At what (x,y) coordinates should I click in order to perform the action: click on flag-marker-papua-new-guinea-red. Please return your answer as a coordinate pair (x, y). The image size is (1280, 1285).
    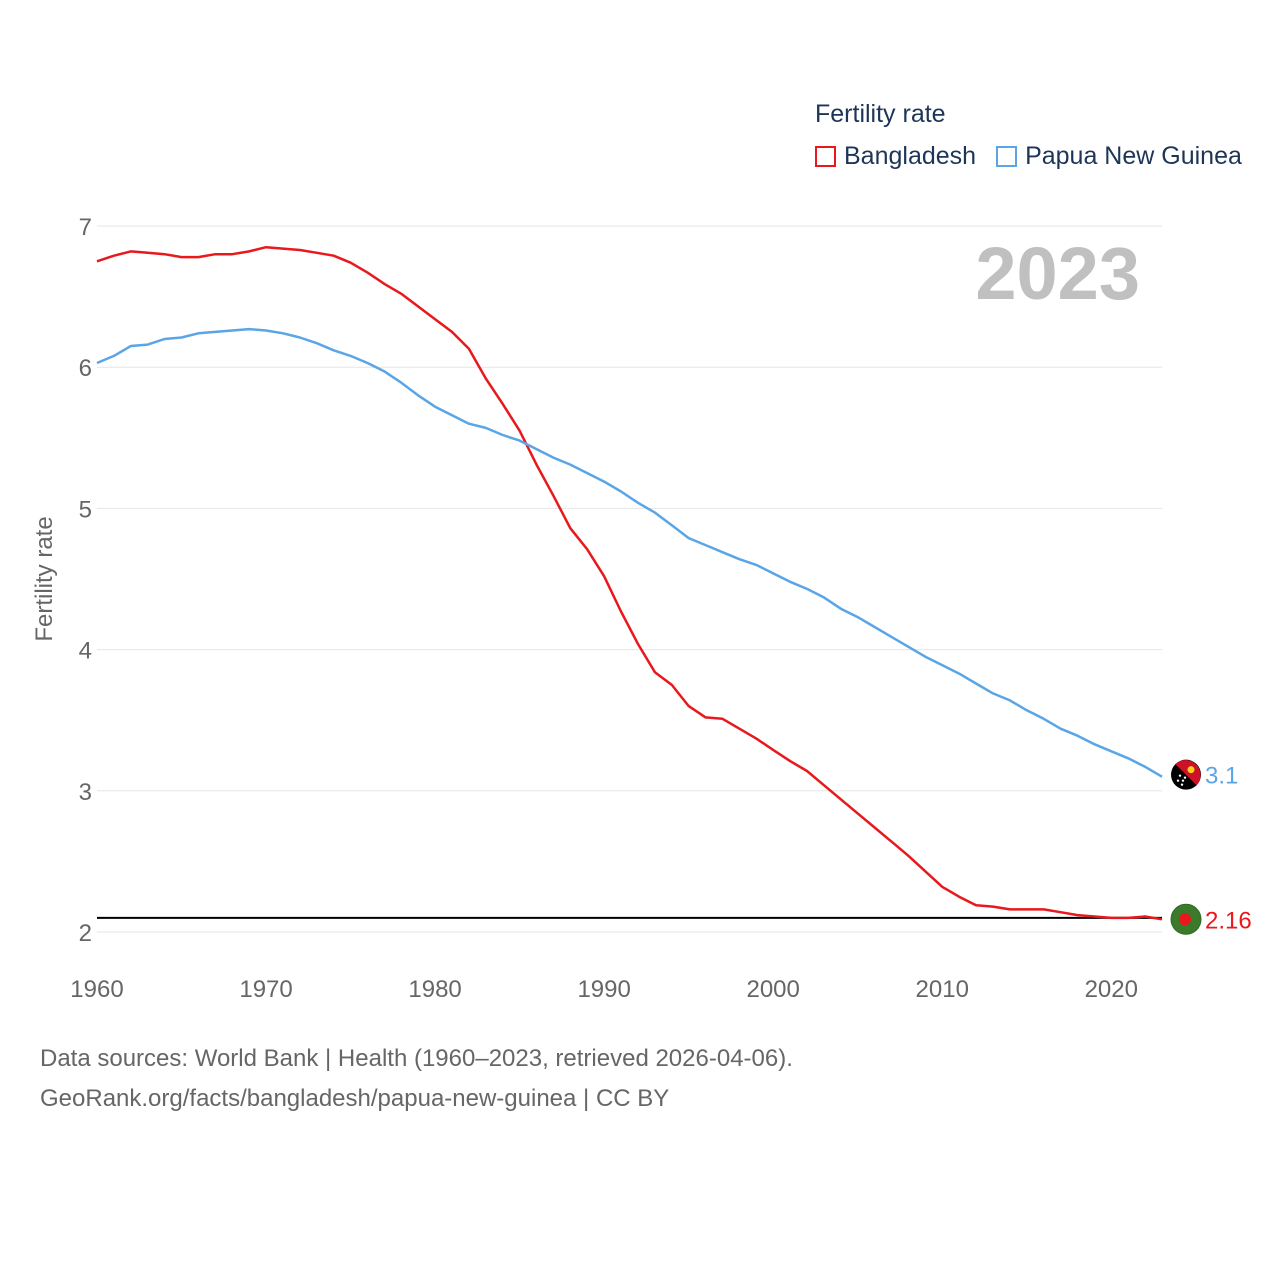
    Looking at the image, I should click on (1188, 773).